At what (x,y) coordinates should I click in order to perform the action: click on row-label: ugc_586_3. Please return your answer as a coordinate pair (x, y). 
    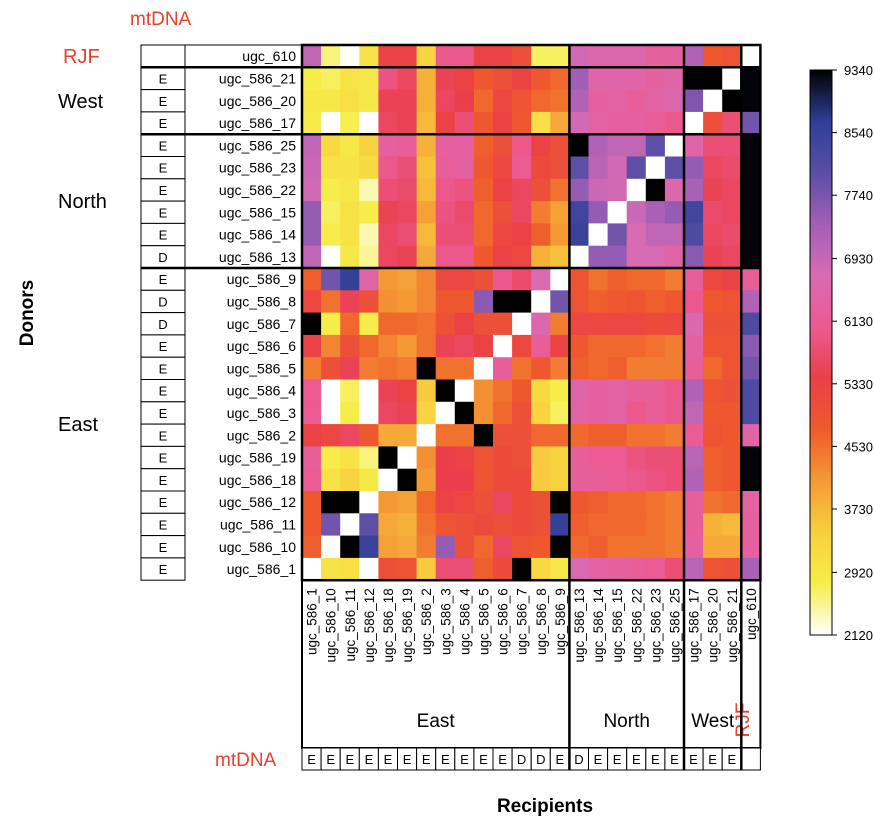
    Looking at the image, I should click on (262, 413).